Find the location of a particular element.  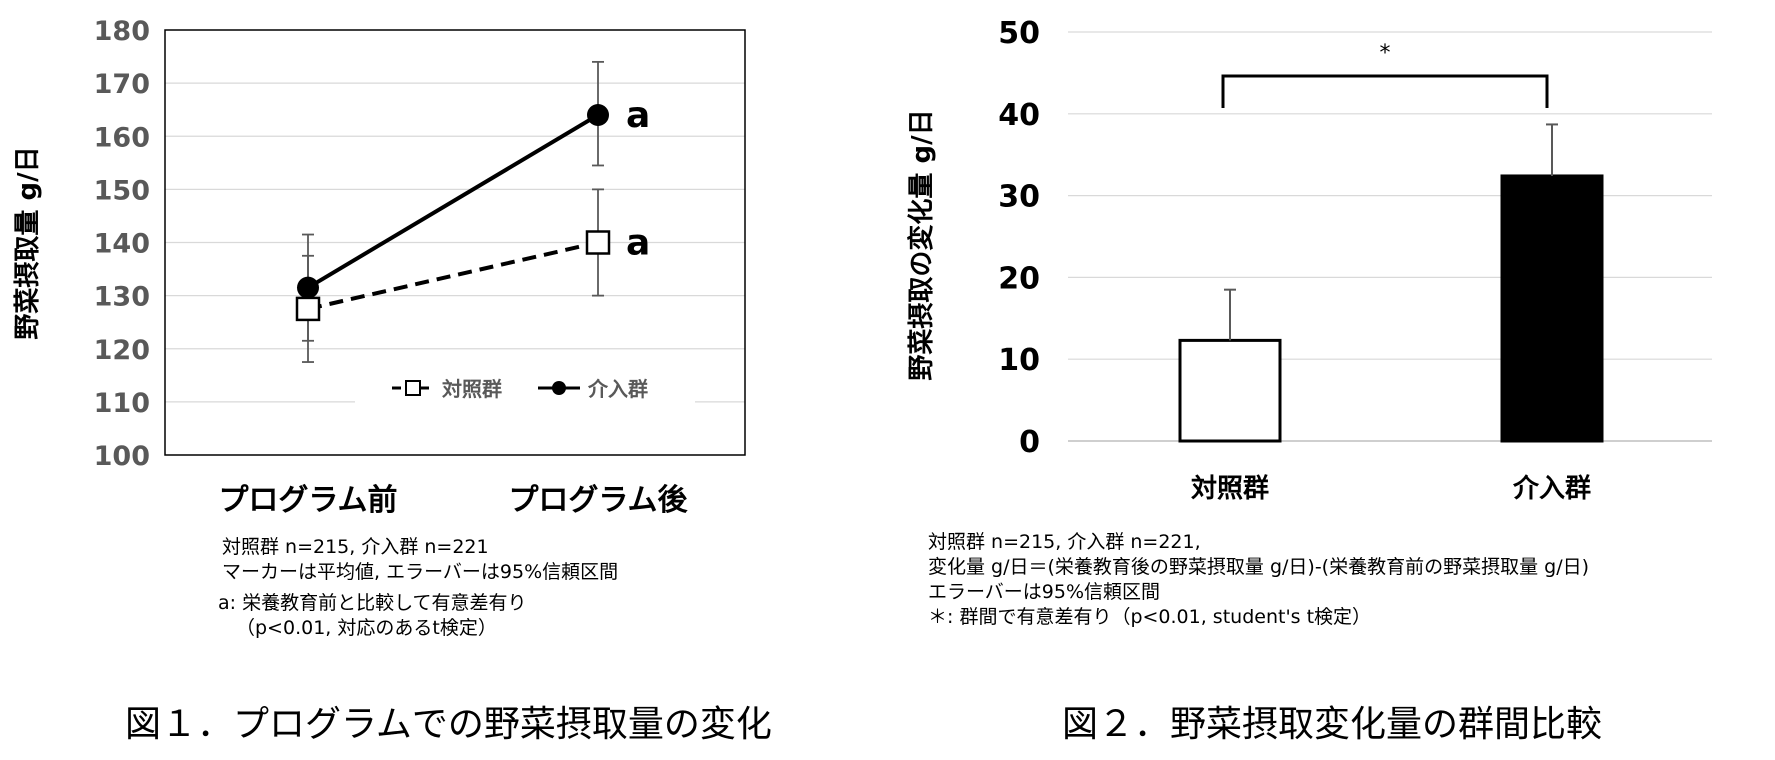

fig1-y-tick-label: 140 is located at coordinates (122, 244).